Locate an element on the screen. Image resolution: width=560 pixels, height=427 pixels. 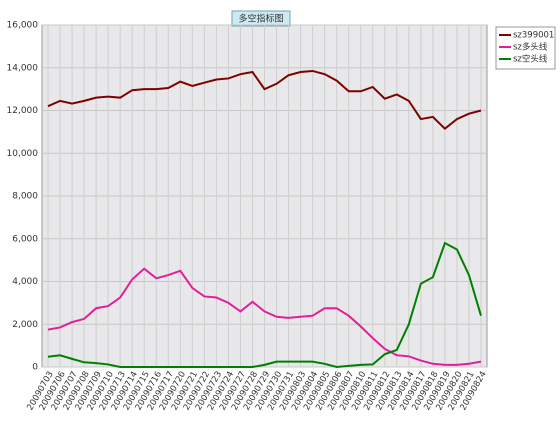
y-tick-label: 4,000 is located at coordinates (25, 282).